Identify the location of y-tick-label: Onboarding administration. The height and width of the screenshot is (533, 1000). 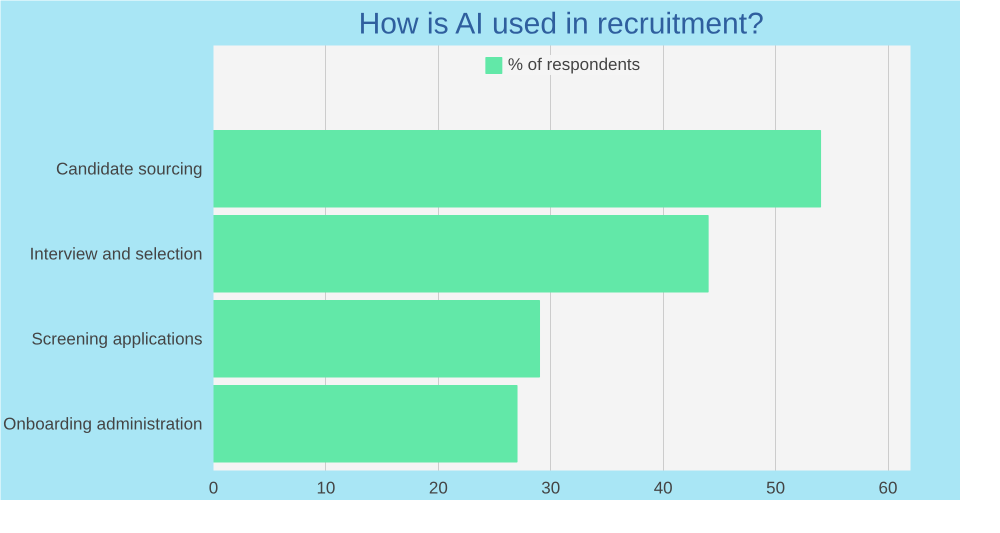
(103, 424).